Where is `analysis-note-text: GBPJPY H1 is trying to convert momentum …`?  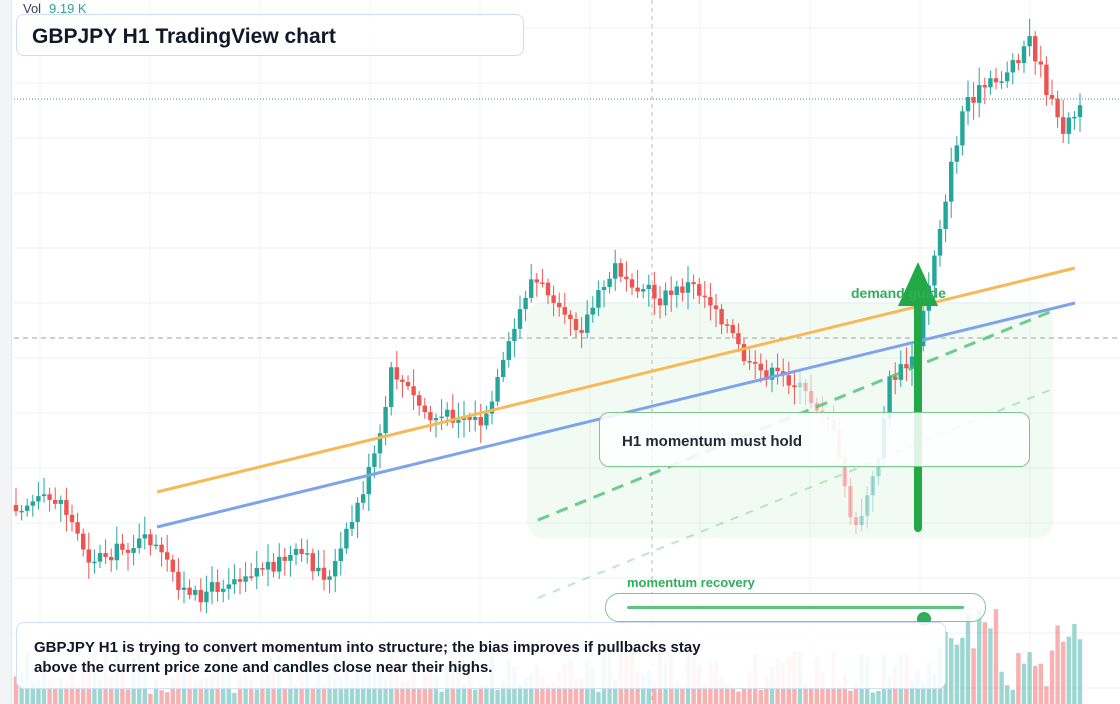
analysis-note-text: GBPJPY H1 is trying to convert momentum … is located at coordinates (367, 657).